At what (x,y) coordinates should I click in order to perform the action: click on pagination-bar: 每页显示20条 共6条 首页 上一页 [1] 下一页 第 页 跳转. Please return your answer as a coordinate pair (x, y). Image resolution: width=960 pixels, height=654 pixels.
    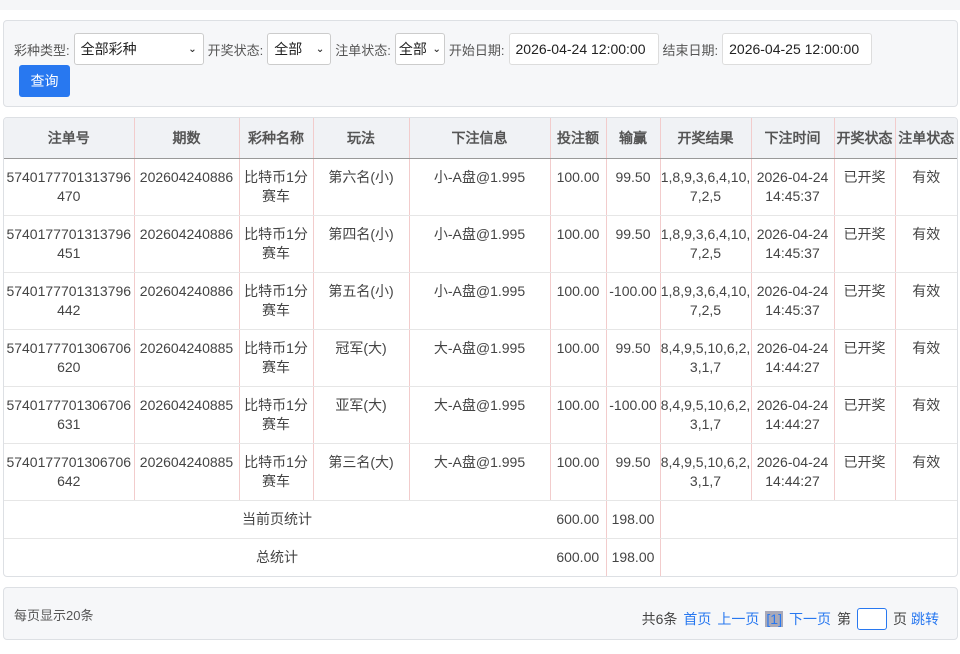
    Looking at the image, I should click on (480, 613).